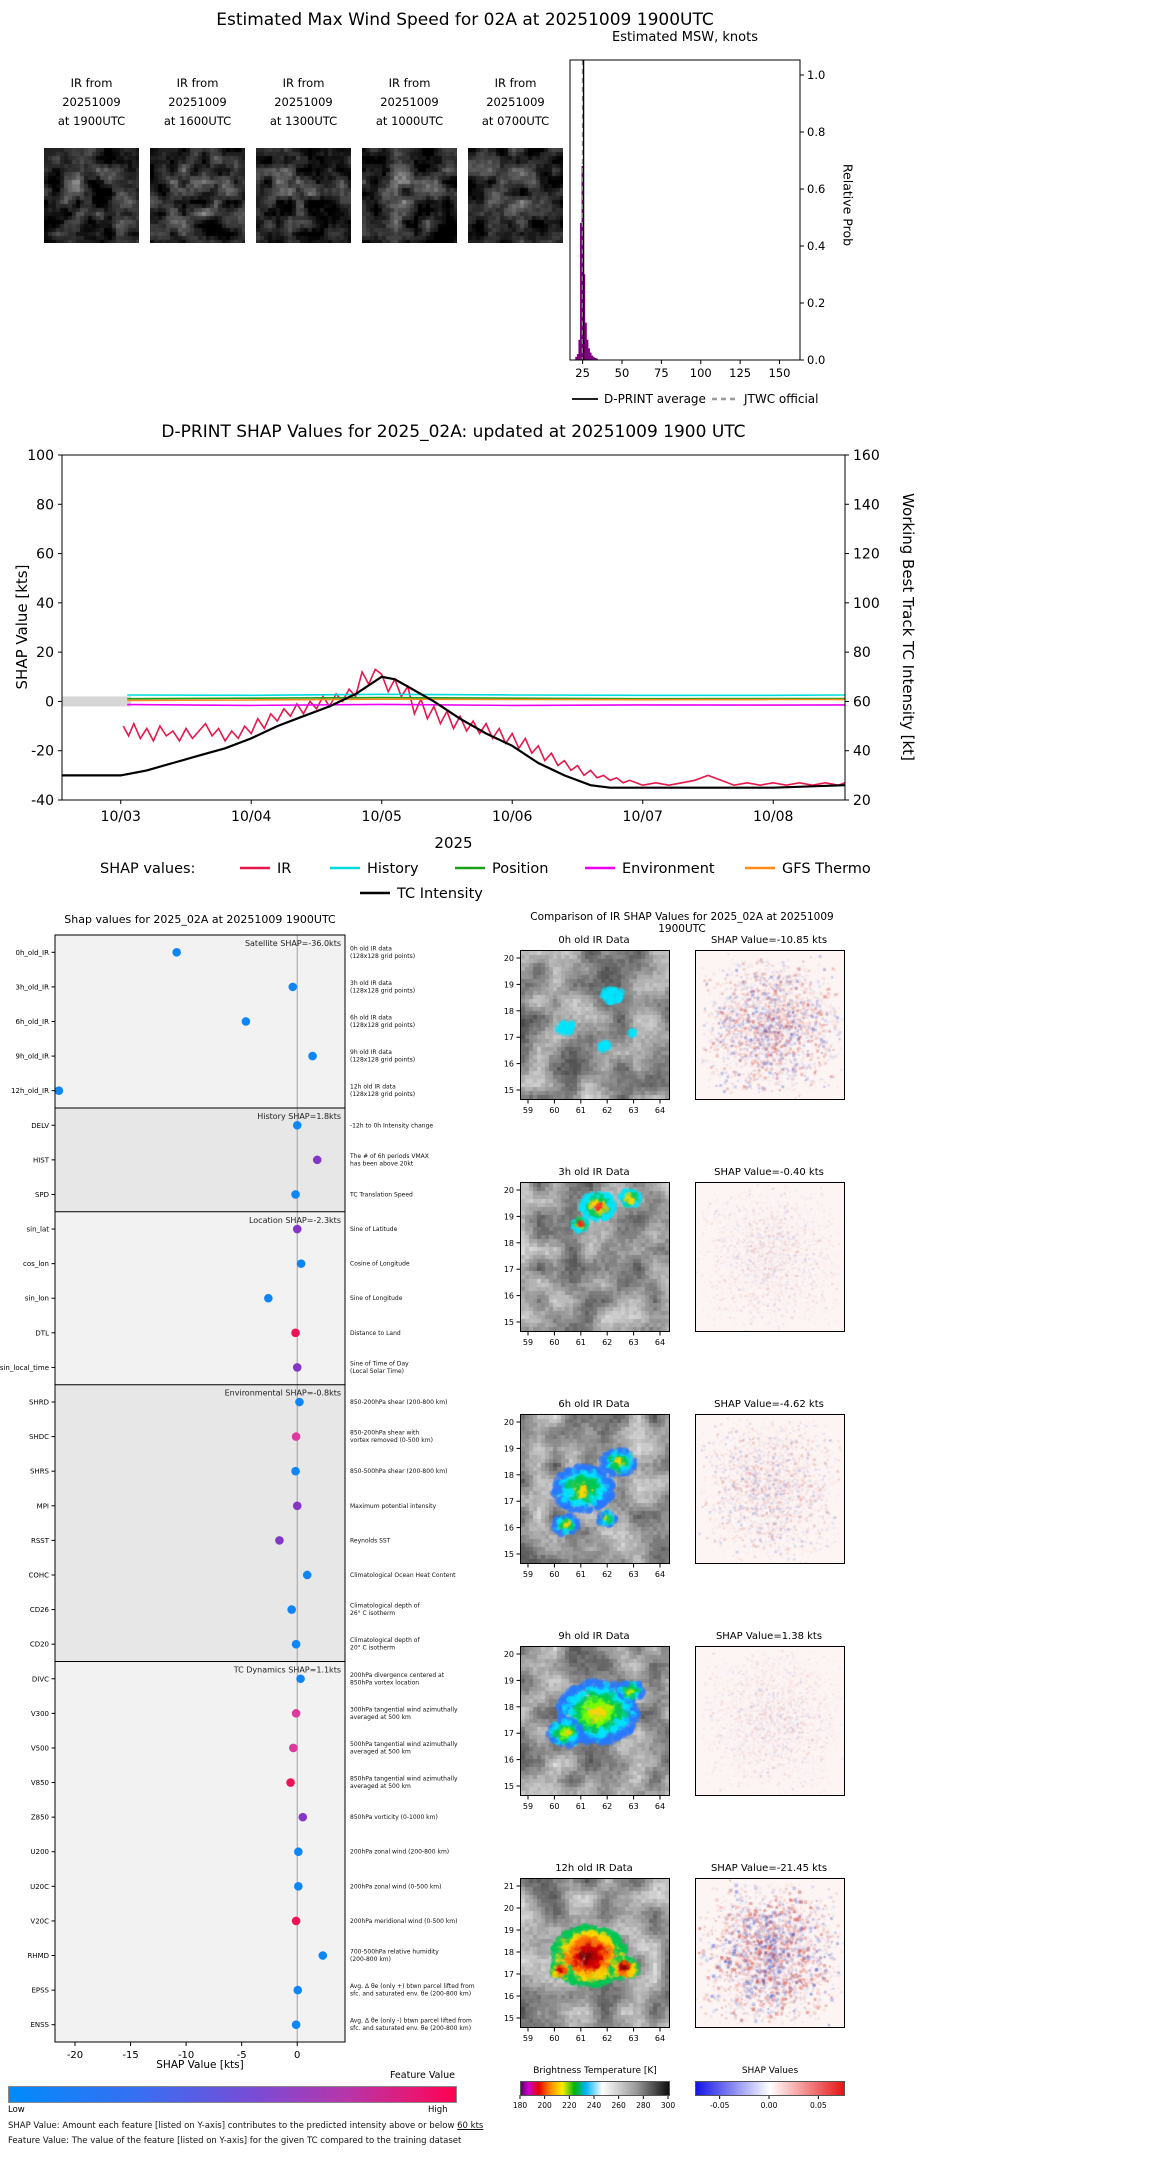  What do you see at coordinates (661, 373) in the screenshot?
I see `svg-text: 75` at bounding box center [661, 373].